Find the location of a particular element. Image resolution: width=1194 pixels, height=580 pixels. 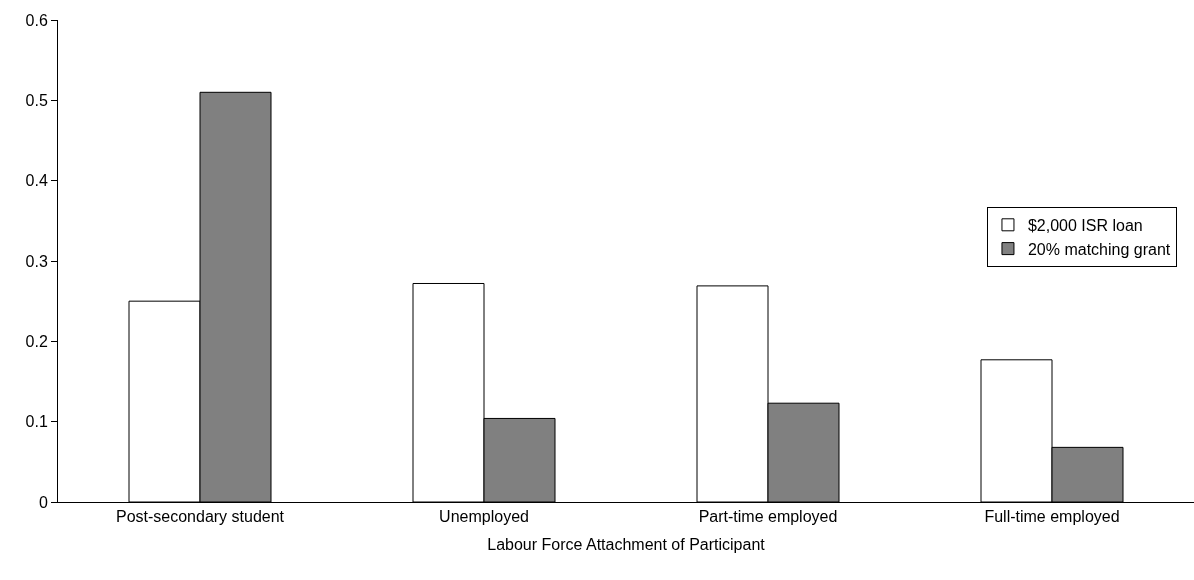

x-tick-label: Full-time employed is located at coordinates (1052, 517).